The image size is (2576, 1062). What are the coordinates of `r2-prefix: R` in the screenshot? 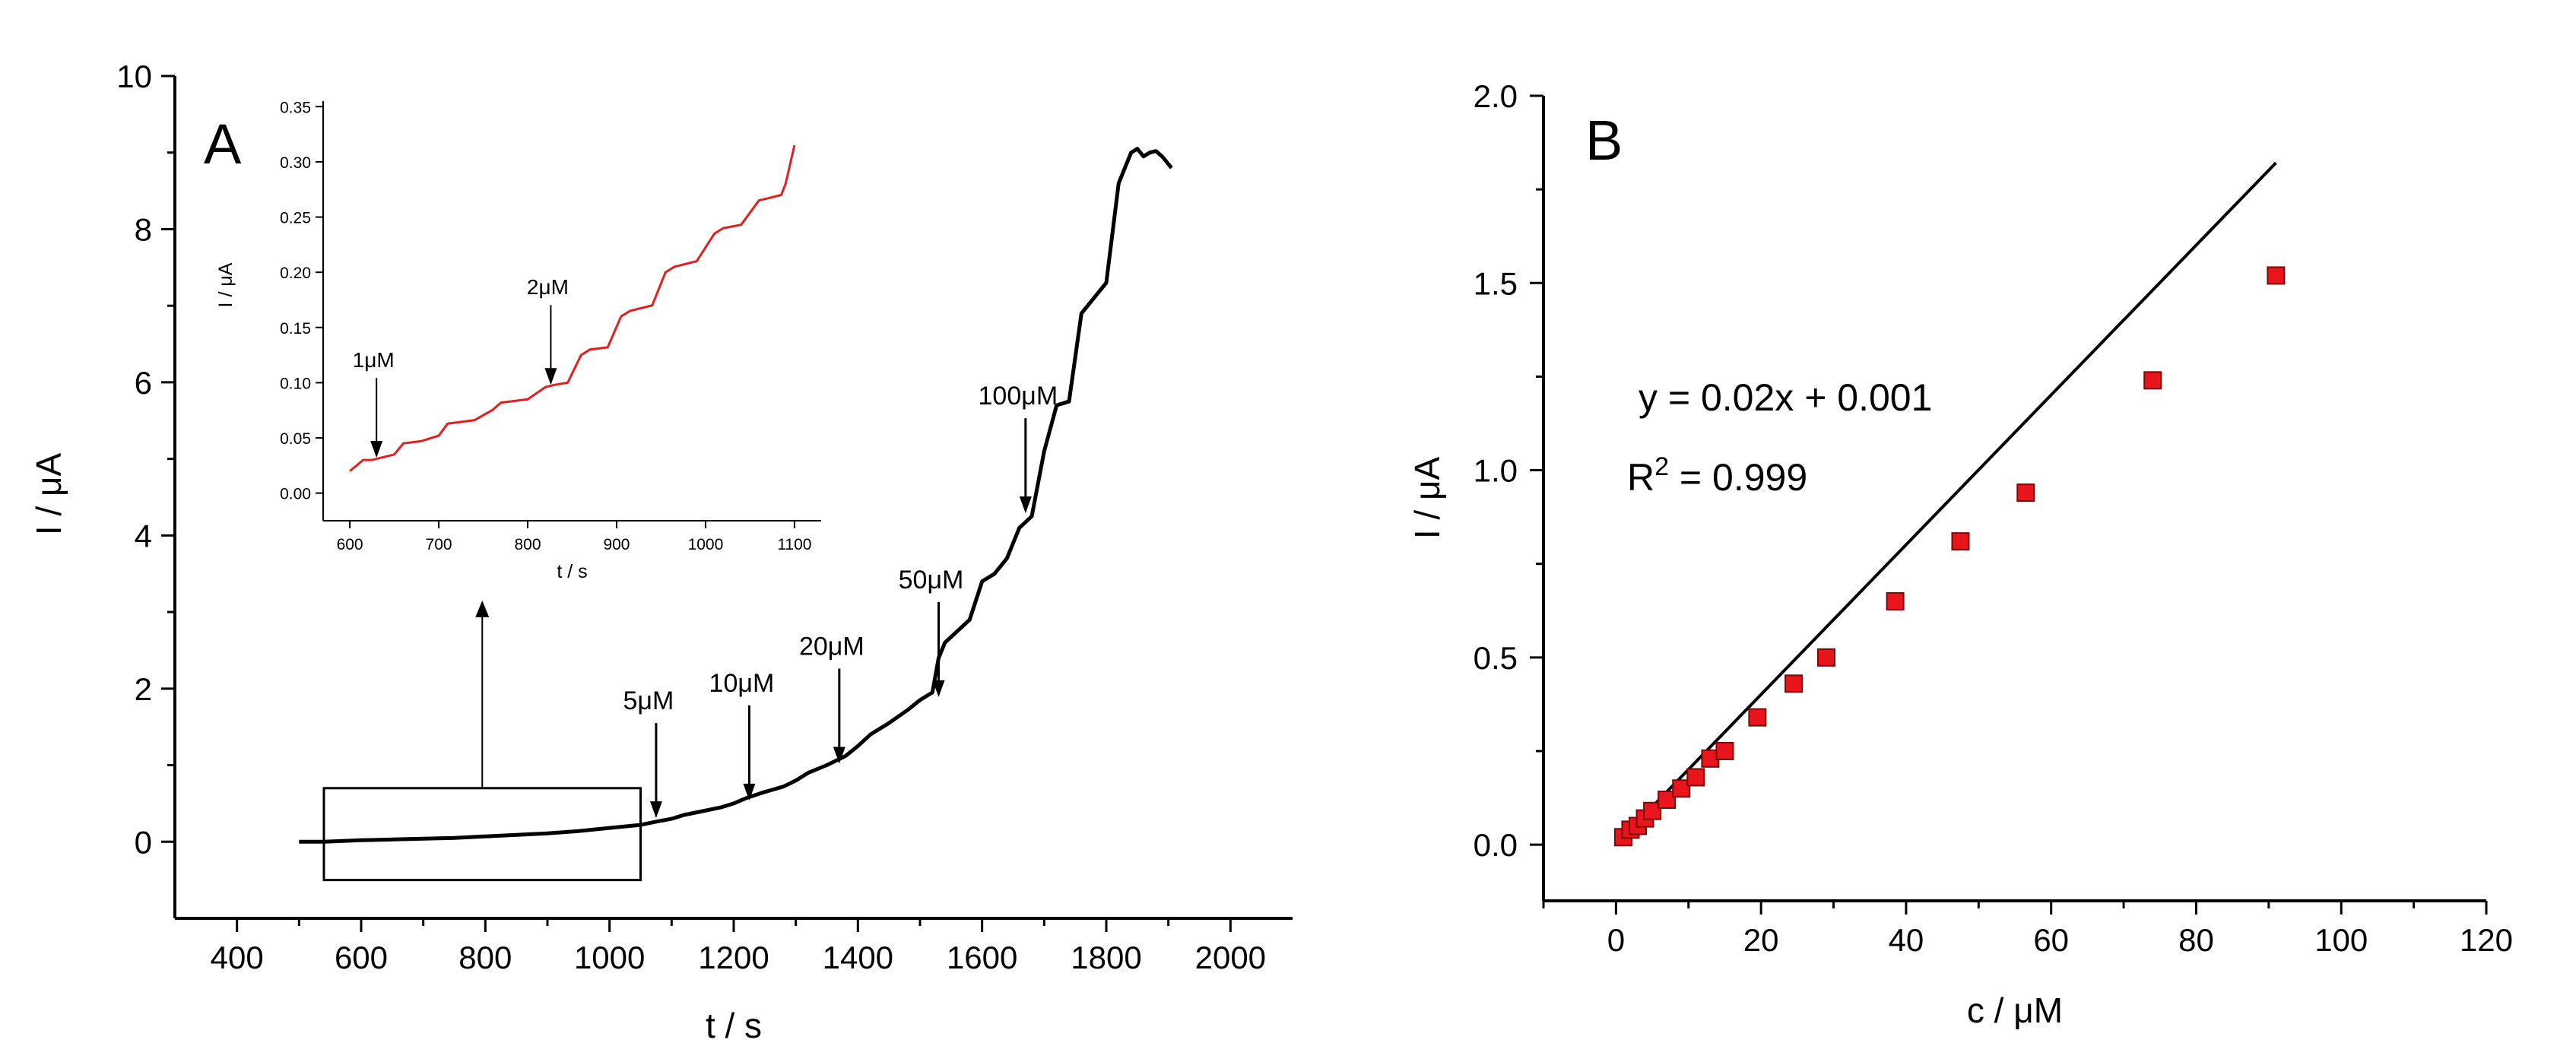 It's located at (1640, 477).